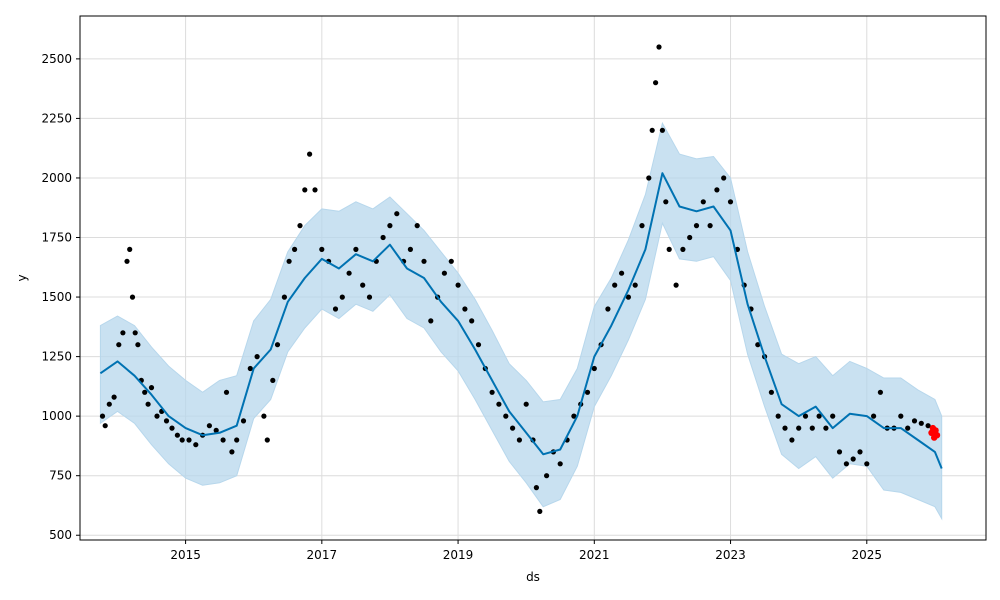 Image resolution: width=1000 pixels, height=600 pixels. Describe the element at coordinates (458, 555) in the screenshot. I see `x-tick-label: 2019` at that location.